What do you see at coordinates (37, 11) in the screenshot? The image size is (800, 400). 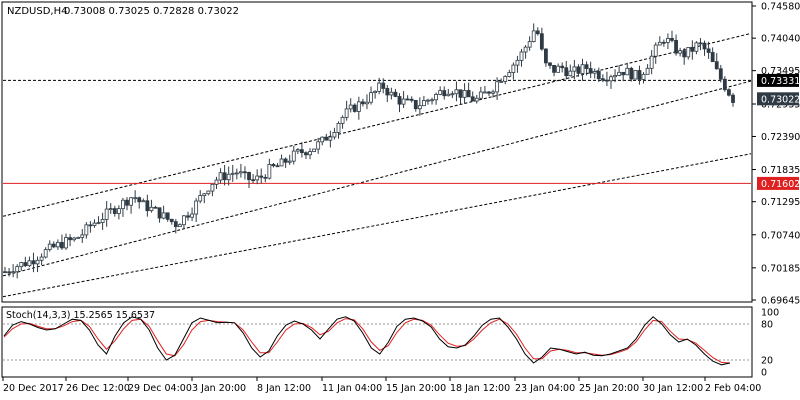 I see `chart-symbol: NZDUSD,H4` at bounding box center [37, 11].